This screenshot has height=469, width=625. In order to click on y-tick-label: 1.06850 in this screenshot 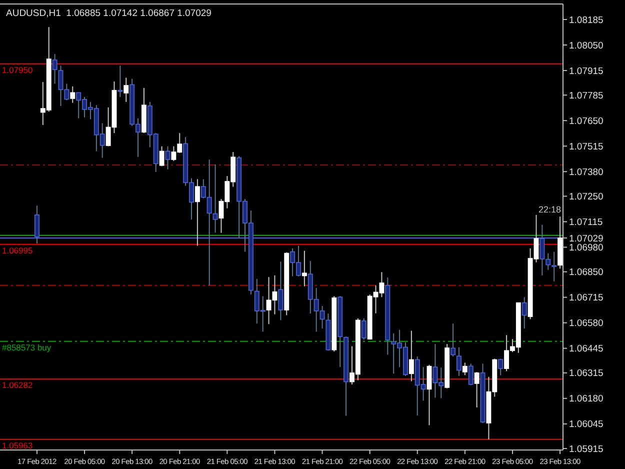, I will do `click(586, 272)`.